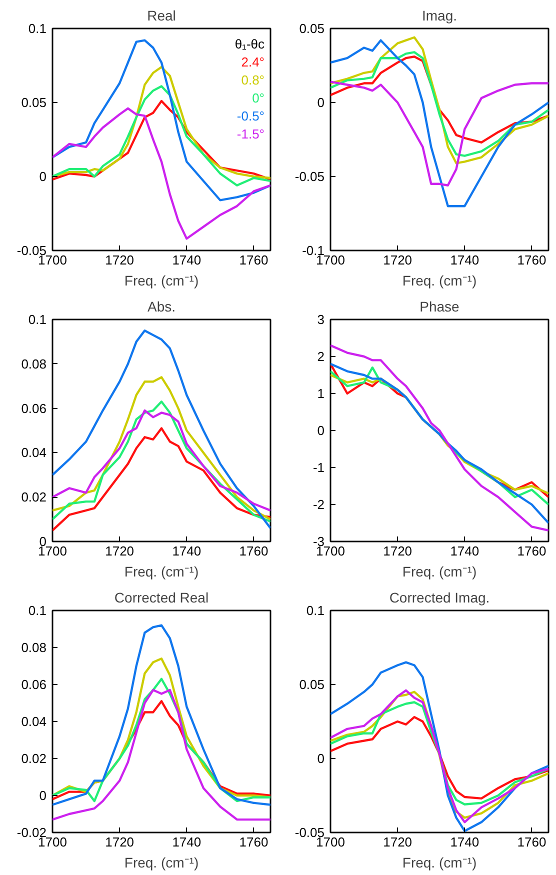  Describe the element at coordinates (318, 467) in the screenshot. I see `y-tick-label: -1` at that location.